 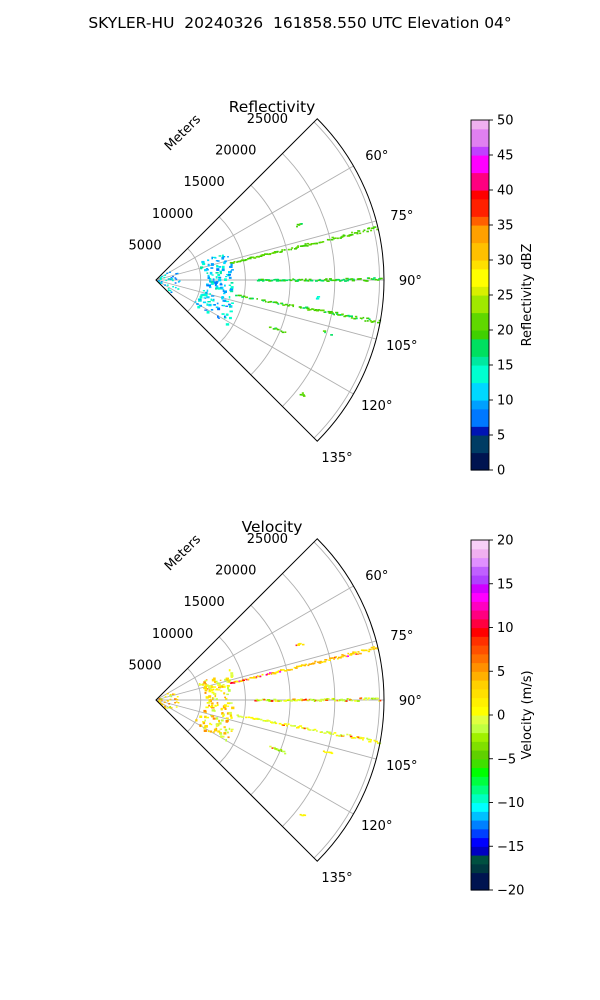 I want to click on radial-axis-label: Meters, so click(x=183, y=553).